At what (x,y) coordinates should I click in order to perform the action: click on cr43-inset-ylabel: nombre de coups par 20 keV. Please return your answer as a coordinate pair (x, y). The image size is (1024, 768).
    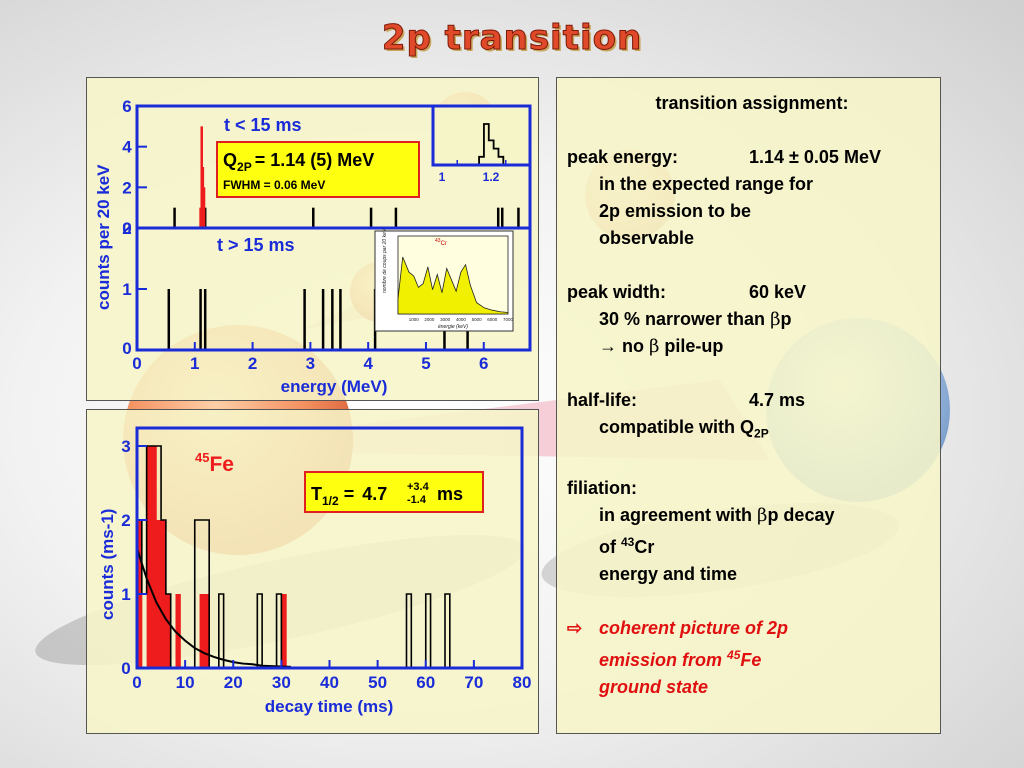
    Looking at the image, I should click on (385, 260).